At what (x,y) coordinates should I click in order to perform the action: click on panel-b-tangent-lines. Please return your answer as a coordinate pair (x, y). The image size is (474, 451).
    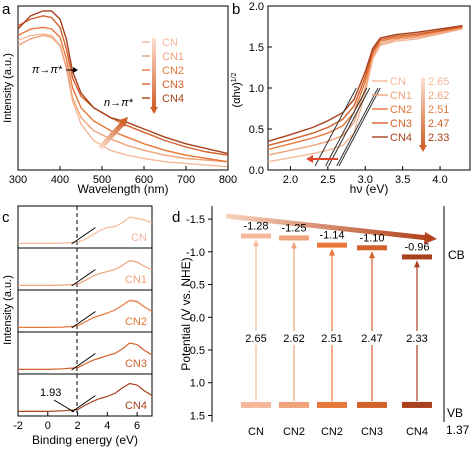
    Looking at the image, I should click on (347, 127).